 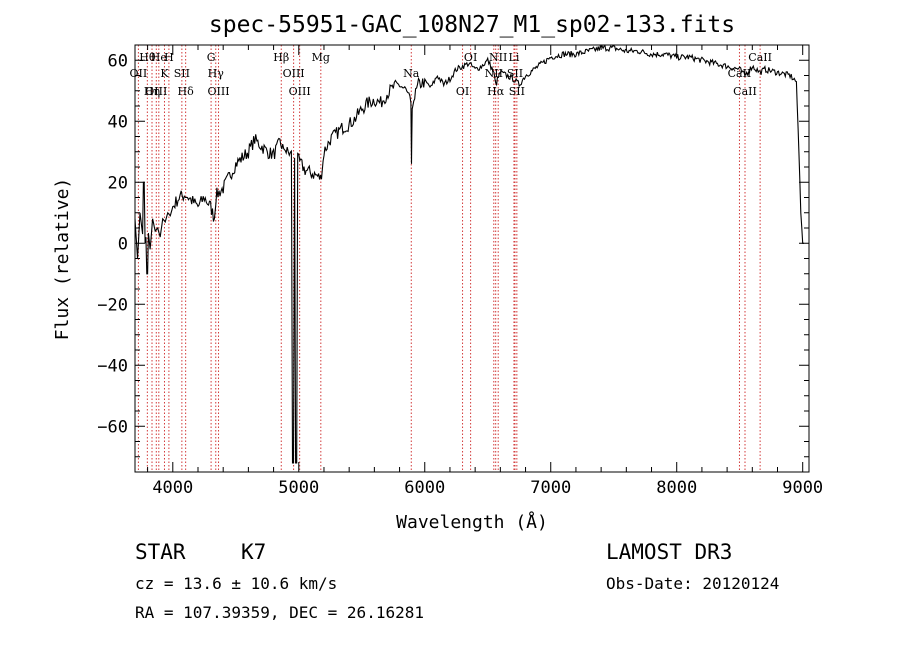 What do you see at coordinates (472, 25) in the screenshot?
I see `chart-title: spec-55951-GAC_108N27_M1_sp02-133.fits` at bounding box center [472, 25].